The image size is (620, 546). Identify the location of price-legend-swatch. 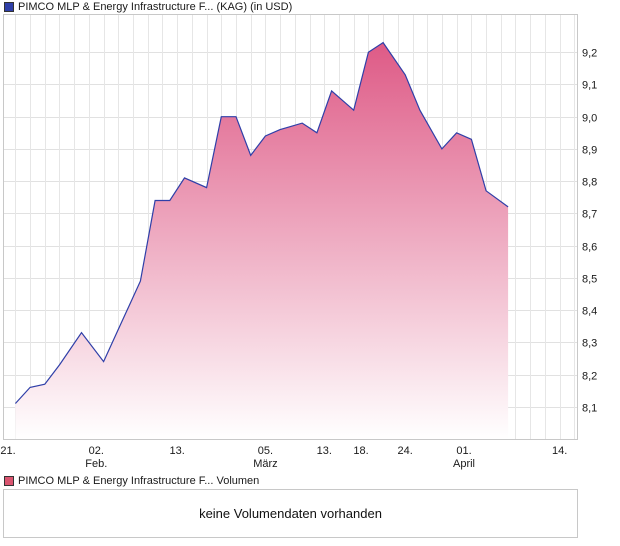
(9, 7).